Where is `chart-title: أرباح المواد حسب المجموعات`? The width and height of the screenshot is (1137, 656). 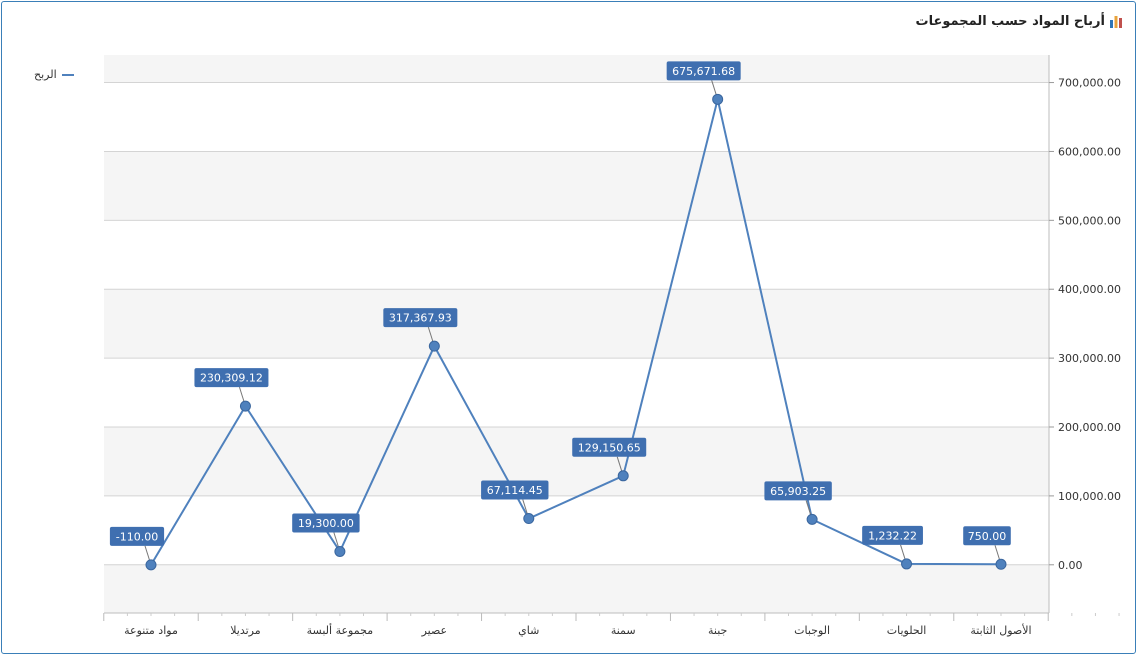
chart-title: أرباح المواد حسب المجموعات is located at coordinates (1010, 21).